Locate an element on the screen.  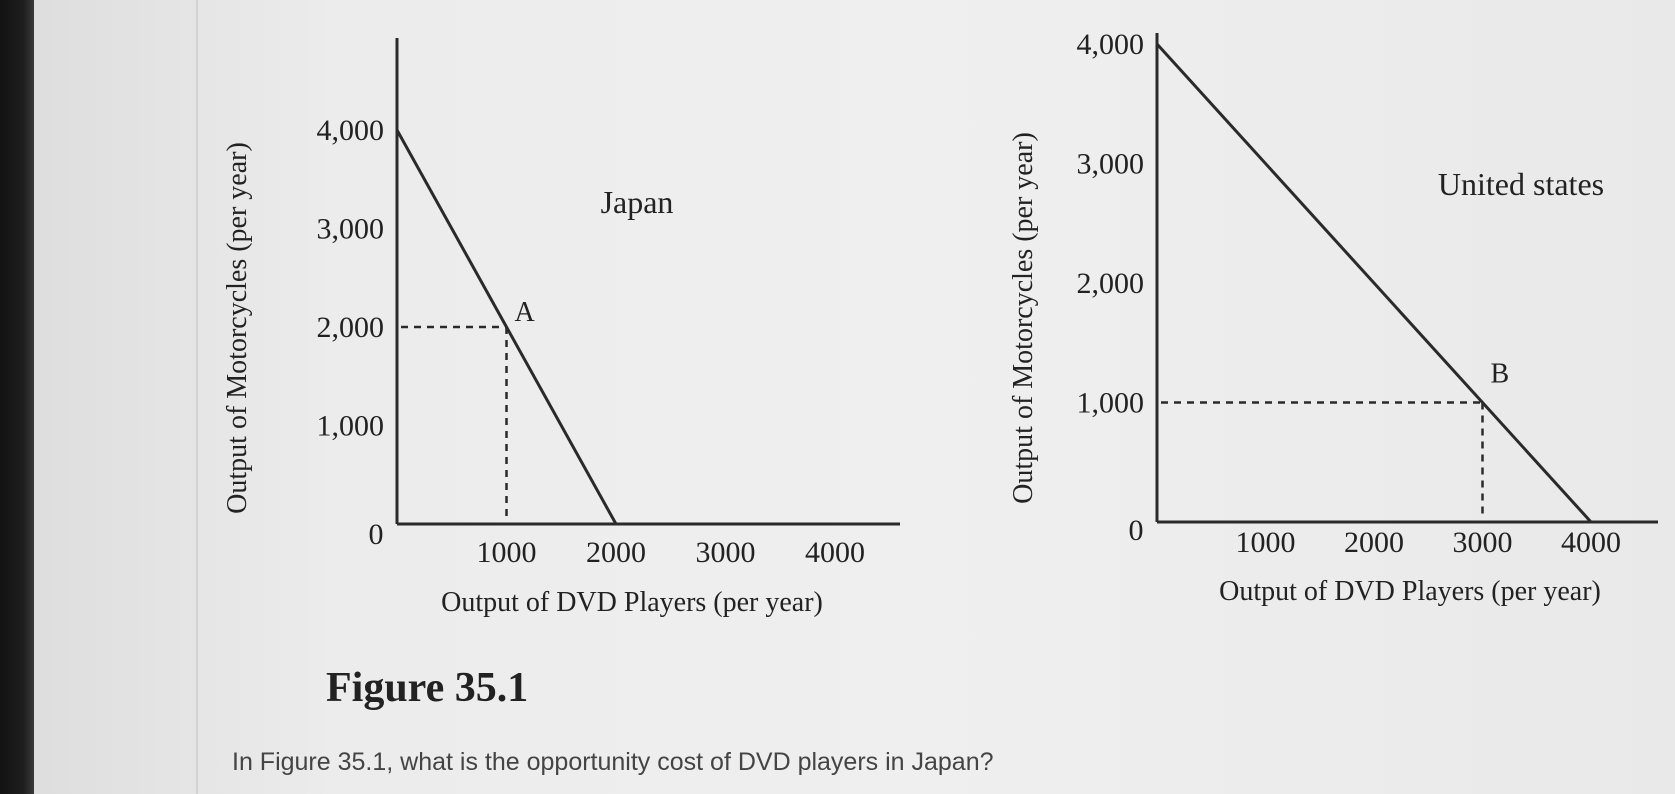
page-edge is located at coordinates (197, 397).